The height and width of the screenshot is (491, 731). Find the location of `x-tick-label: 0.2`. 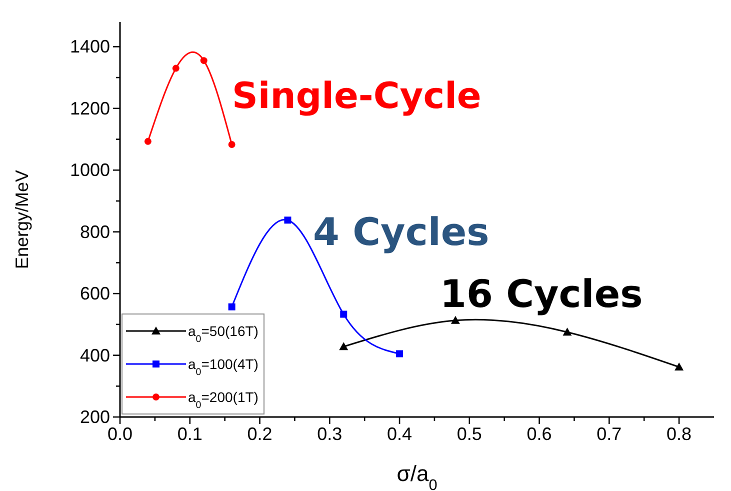

x-tick-label: 0.2 is located at coordinates (259, 434).